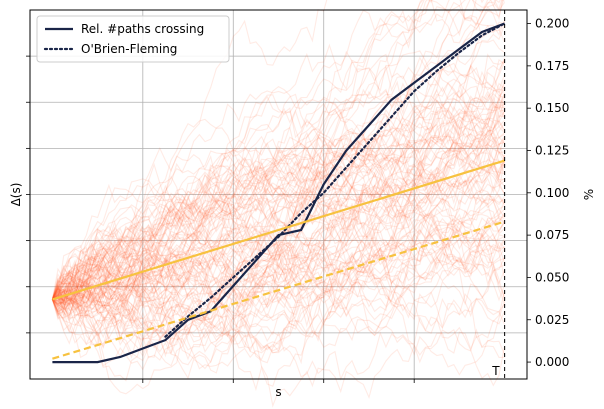 This screenshot has width=604, height=409. I want to click on legend-label: Rel. #paths crossing, so click(142, 29).